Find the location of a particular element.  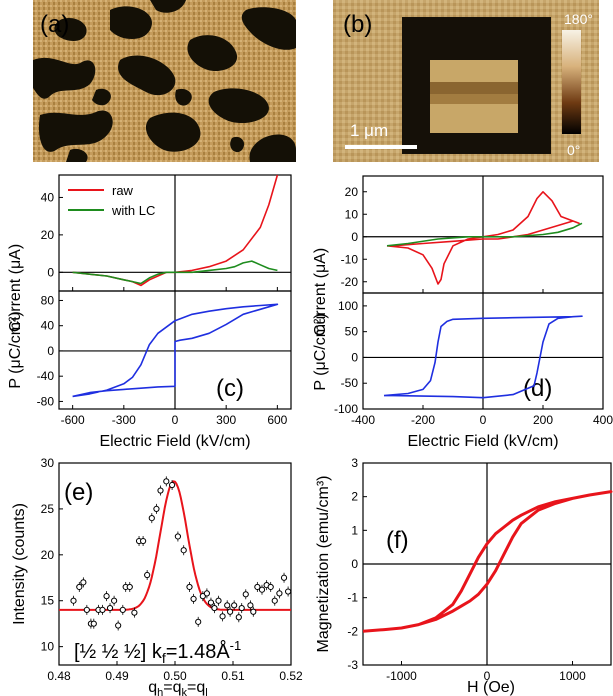

legend-c: raw with LC is located at coordinates (111, 200).